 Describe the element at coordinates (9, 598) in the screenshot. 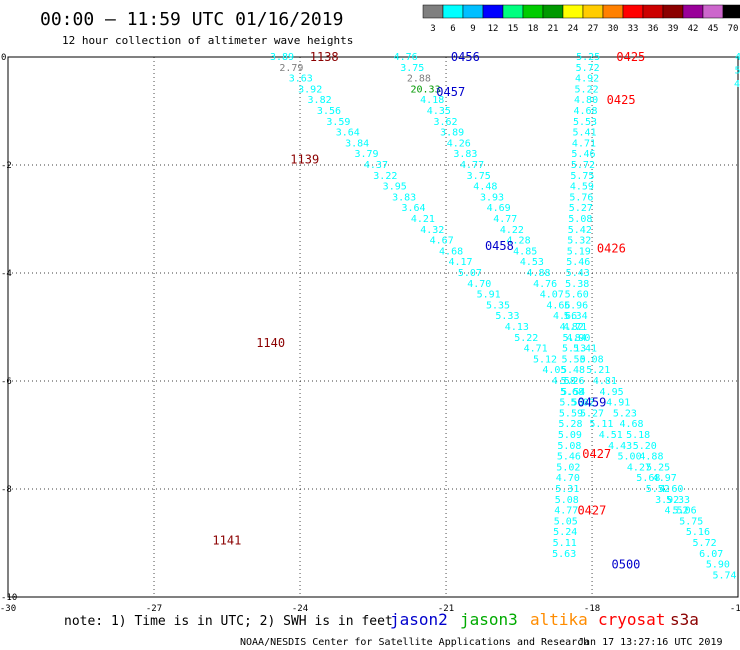

I see `y-tick-label: -10` at that location.